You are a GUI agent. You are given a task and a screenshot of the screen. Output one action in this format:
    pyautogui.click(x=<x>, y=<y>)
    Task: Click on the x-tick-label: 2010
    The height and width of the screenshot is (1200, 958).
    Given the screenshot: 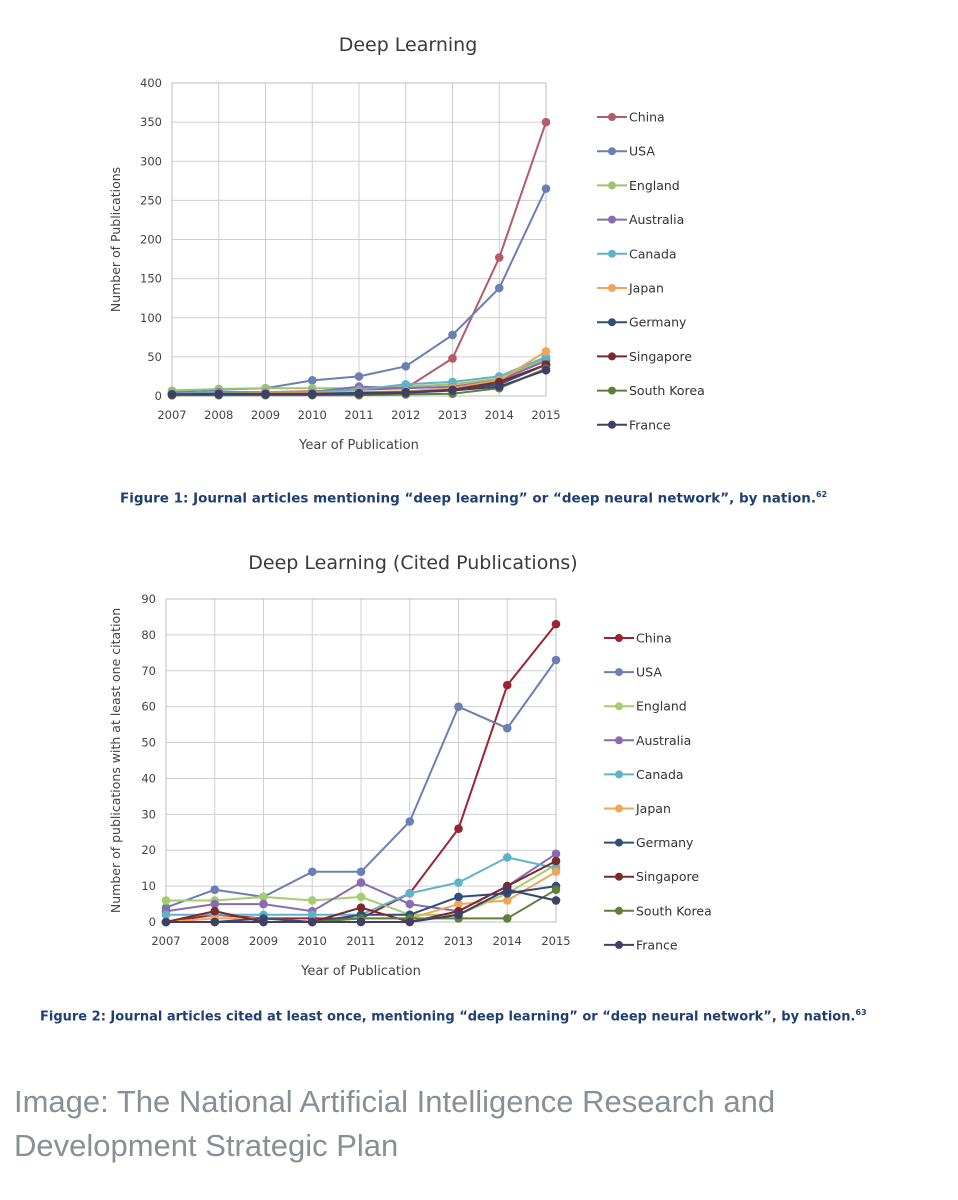 What is the action you would take?
    pyautogui.click(x=312, y=415)
    